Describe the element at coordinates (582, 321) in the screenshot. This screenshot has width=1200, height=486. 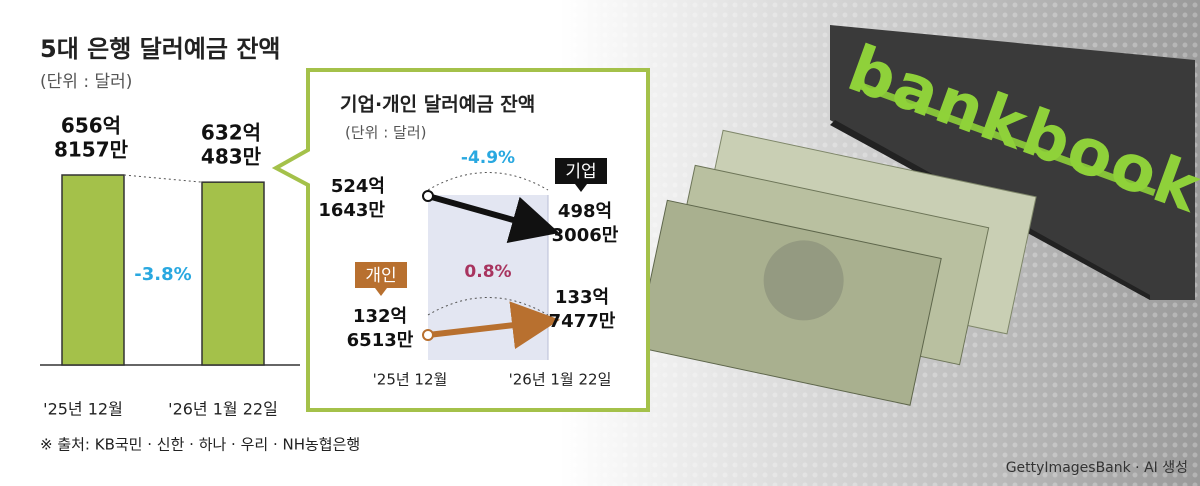
I see `value-label: 7477만` at that location.